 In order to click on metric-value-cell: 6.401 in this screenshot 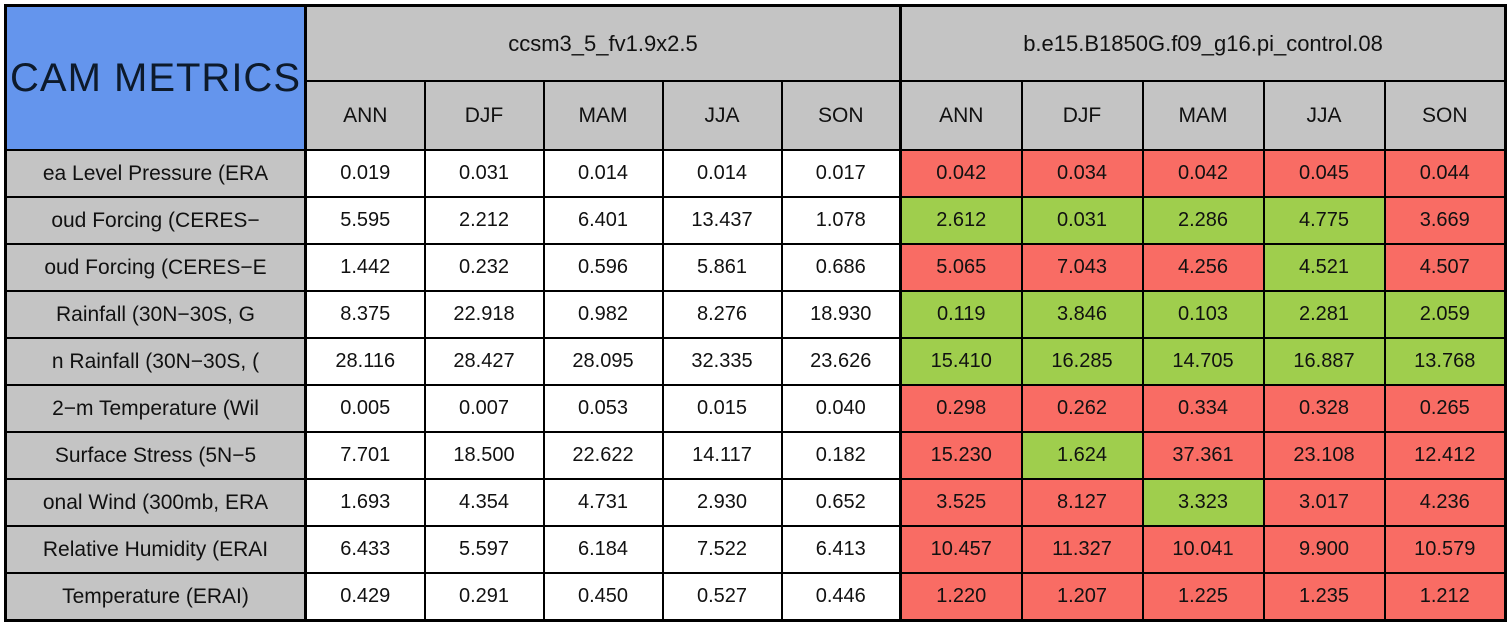, I will do `click(603, 220)`.